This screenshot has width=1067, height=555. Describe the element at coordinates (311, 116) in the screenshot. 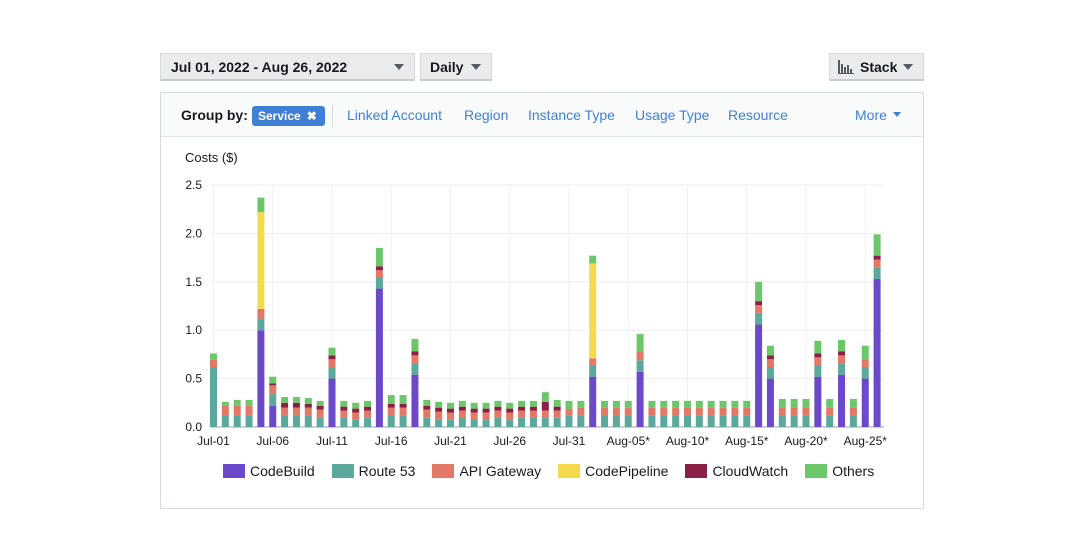

I see `close-icon: ✖` at that location.